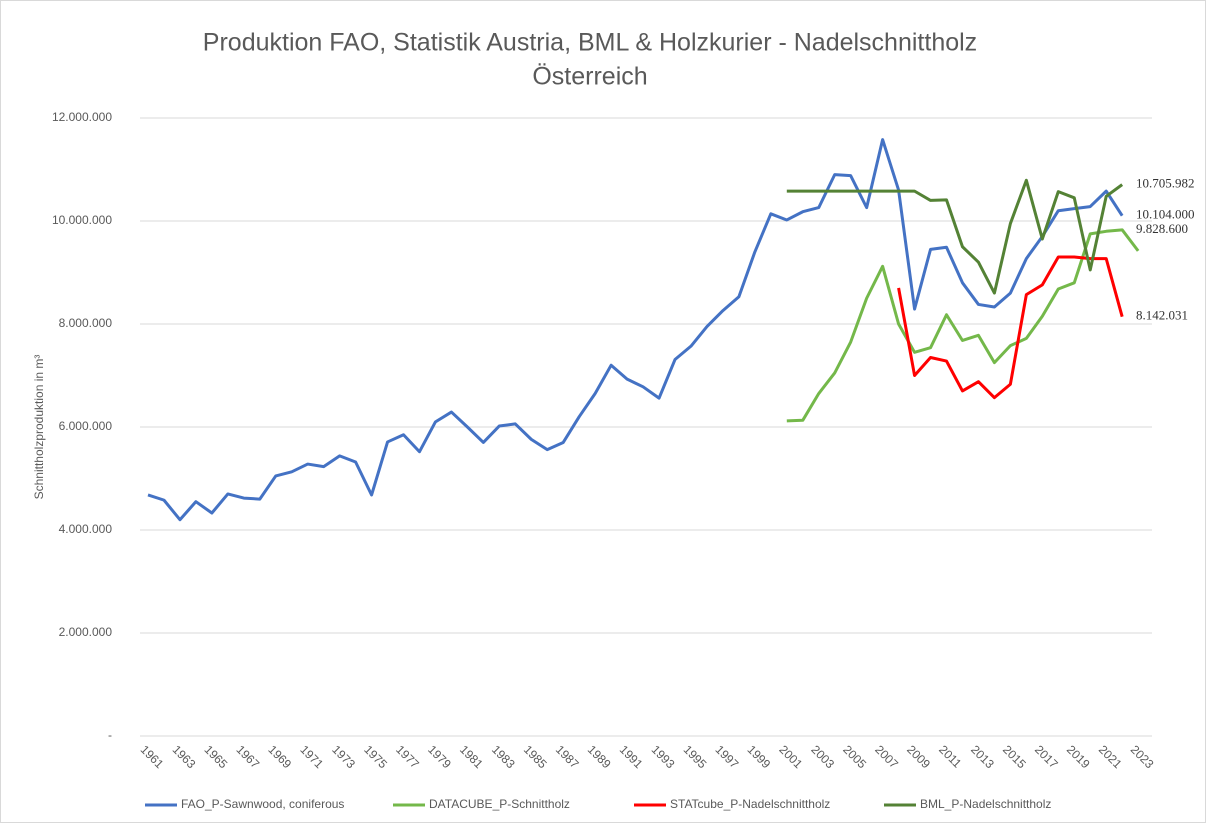 This screenshot has width=1206, height=823. Describe the element at coordinates (86, 529) in the screenshot. I see `y-tick-label: 4.000.000` at that location.